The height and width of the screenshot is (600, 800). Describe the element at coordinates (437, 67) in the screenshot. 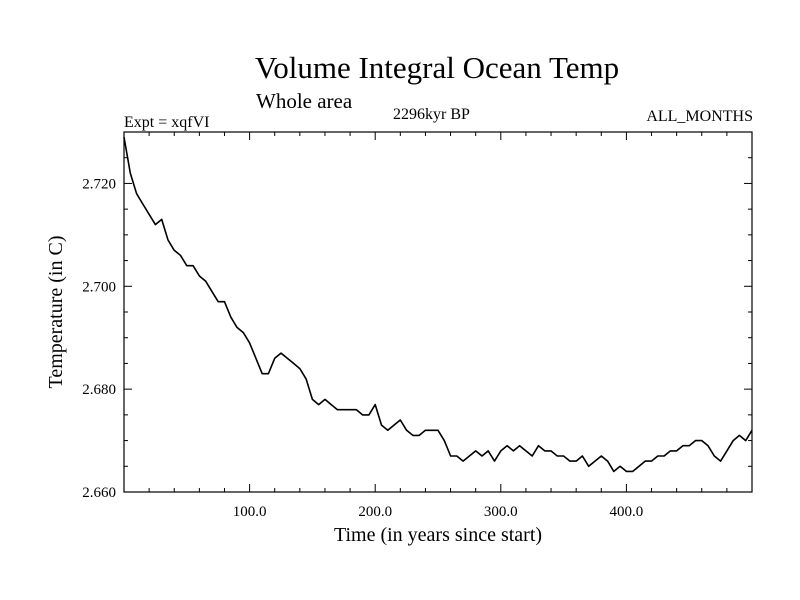

I see `chart-title: Volume Integral Ocean Temp` at that location.